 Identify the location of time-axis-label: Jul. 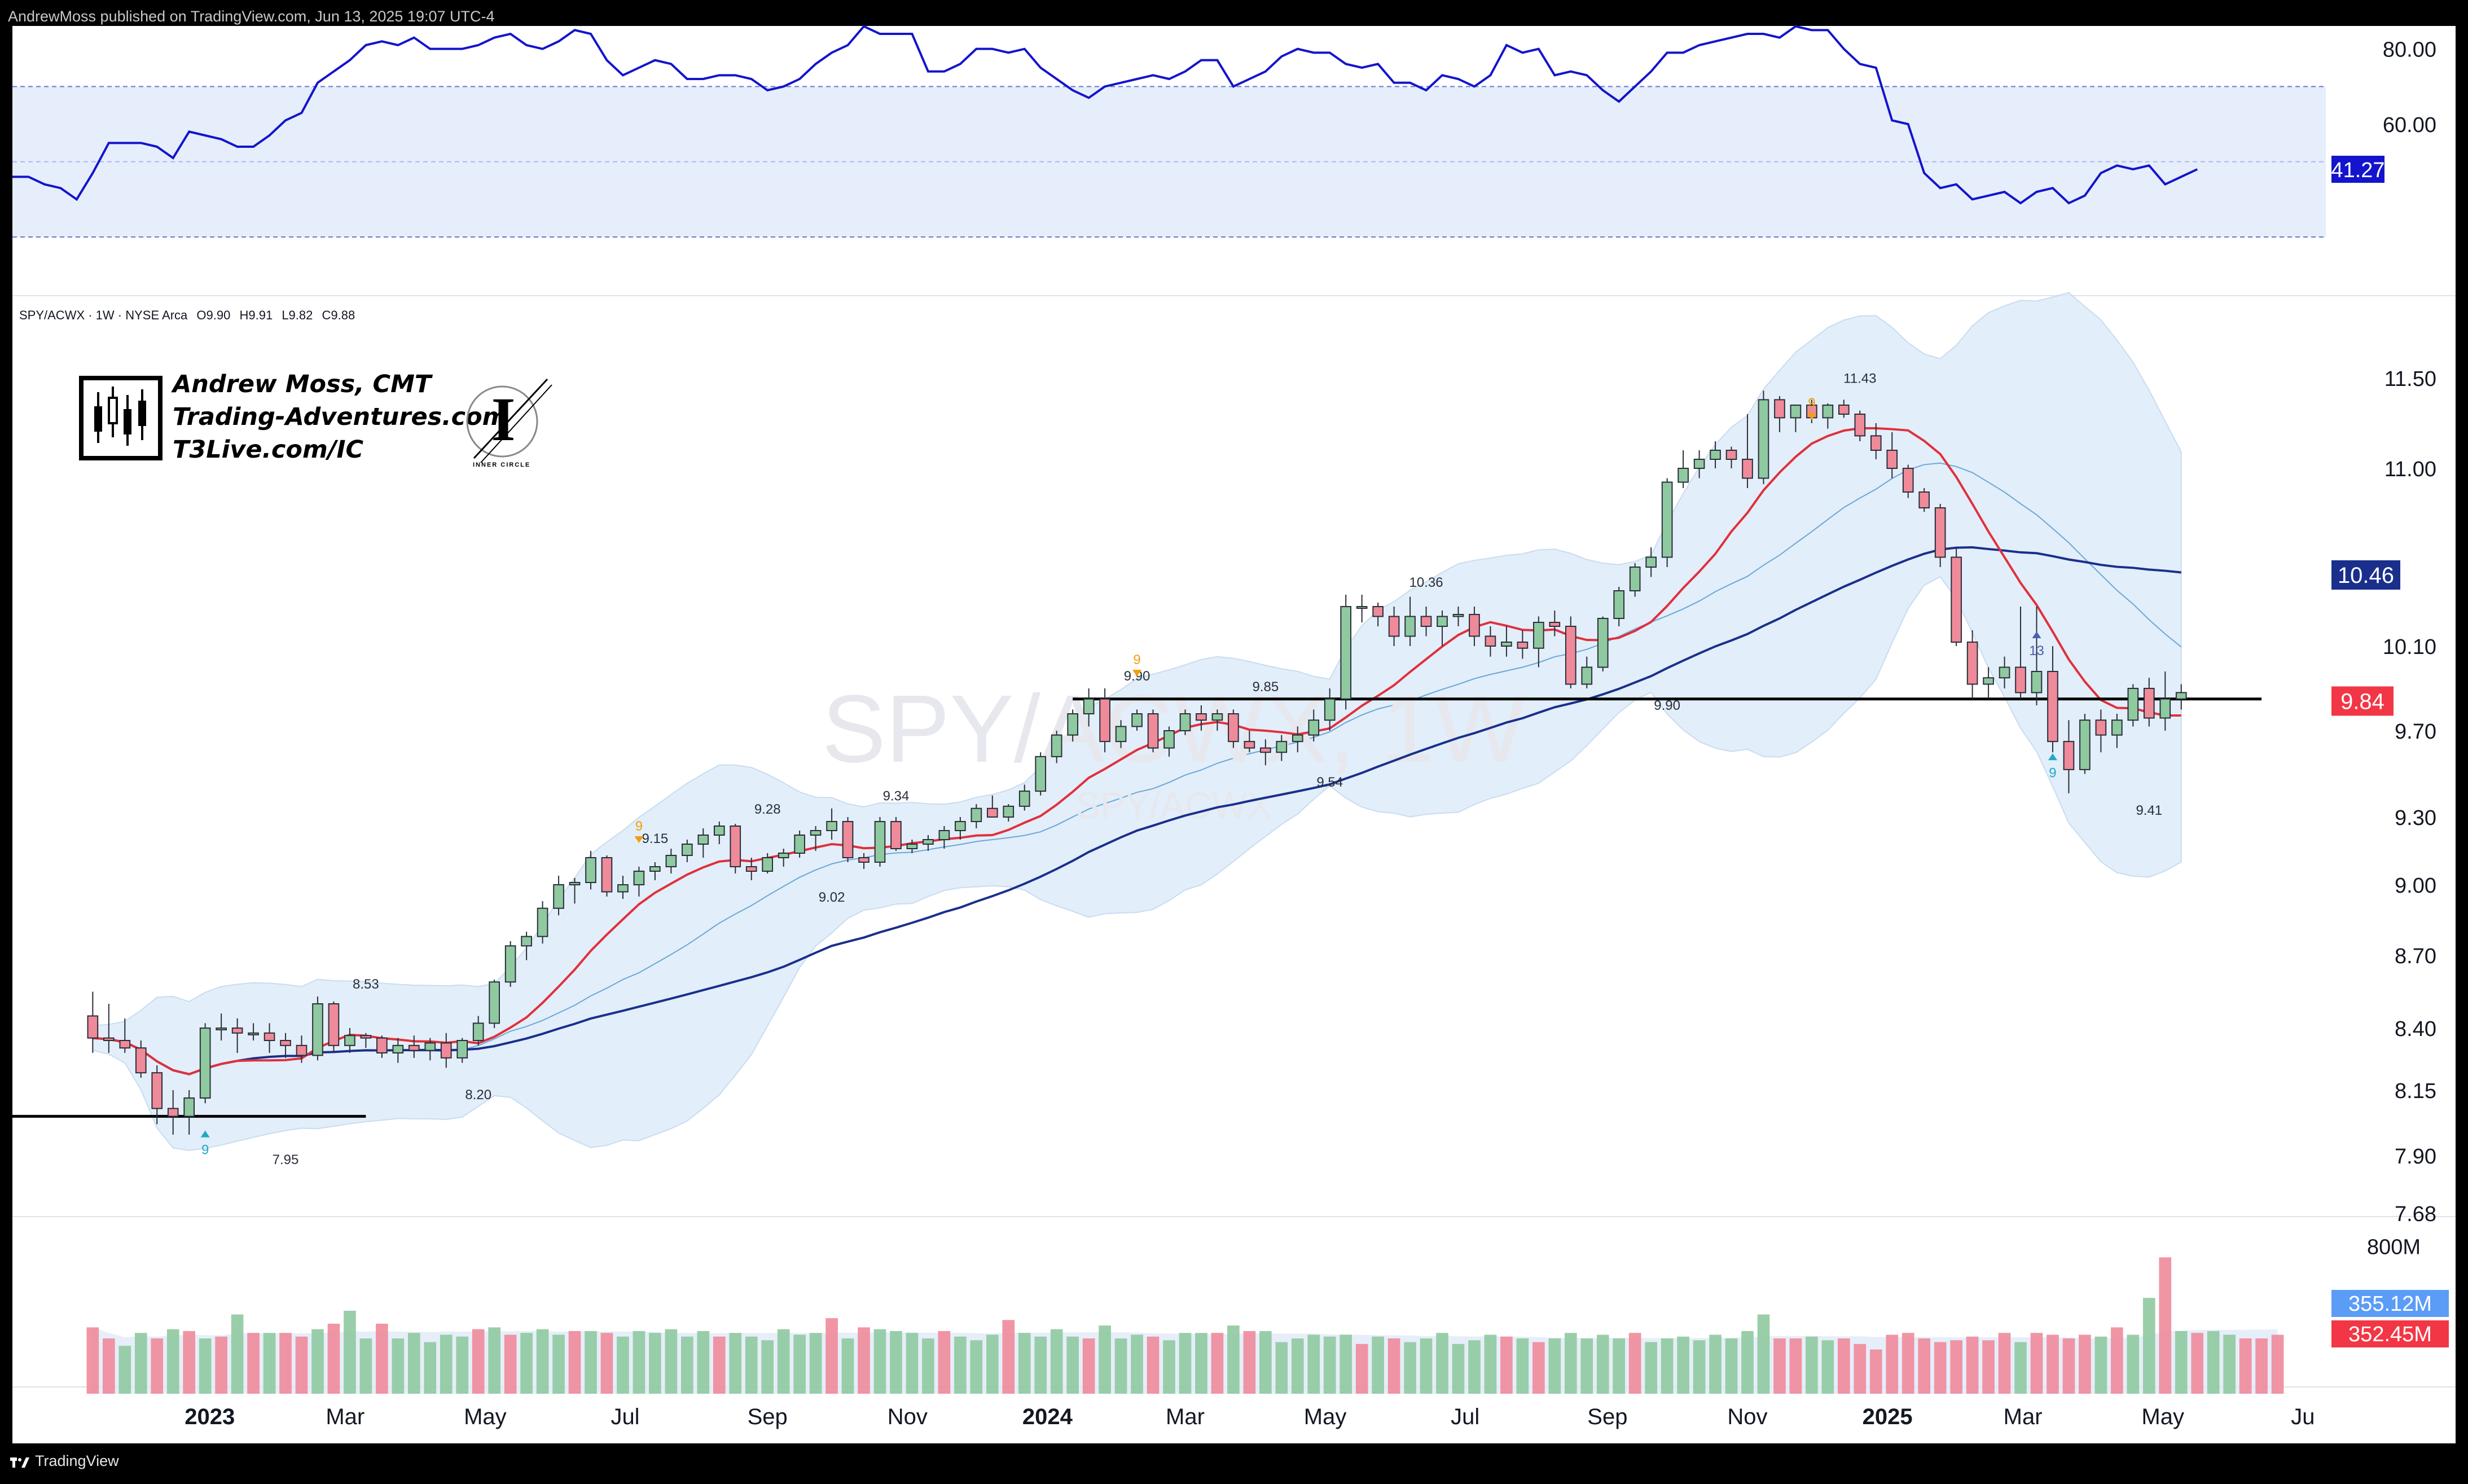
(625, 1416).